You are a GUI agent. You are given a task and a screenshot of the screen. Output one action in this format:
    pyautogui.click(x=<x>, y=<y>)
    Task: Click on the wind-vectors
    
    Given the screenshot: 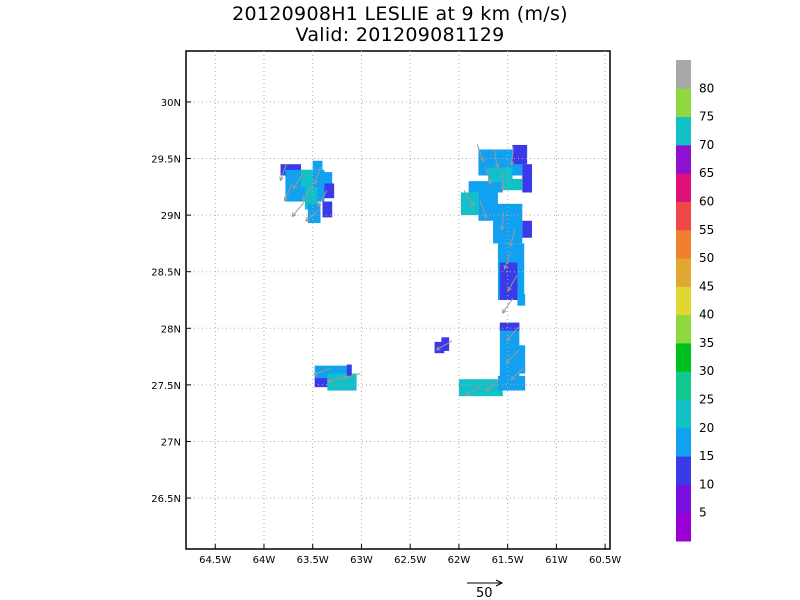 What is the action you would take?
    pyautogui.click(x=402, y=270)
    